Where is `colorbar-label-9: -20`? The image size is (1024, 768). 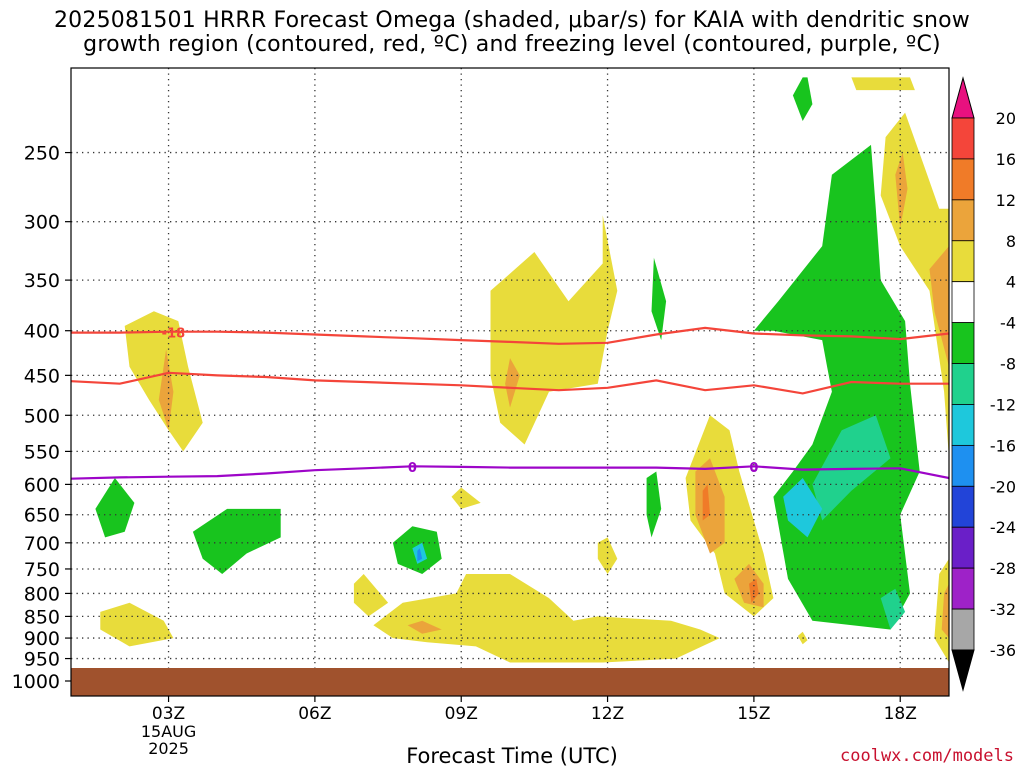
colorbar-label-9: -20 is located at coordinates (1003, 486).